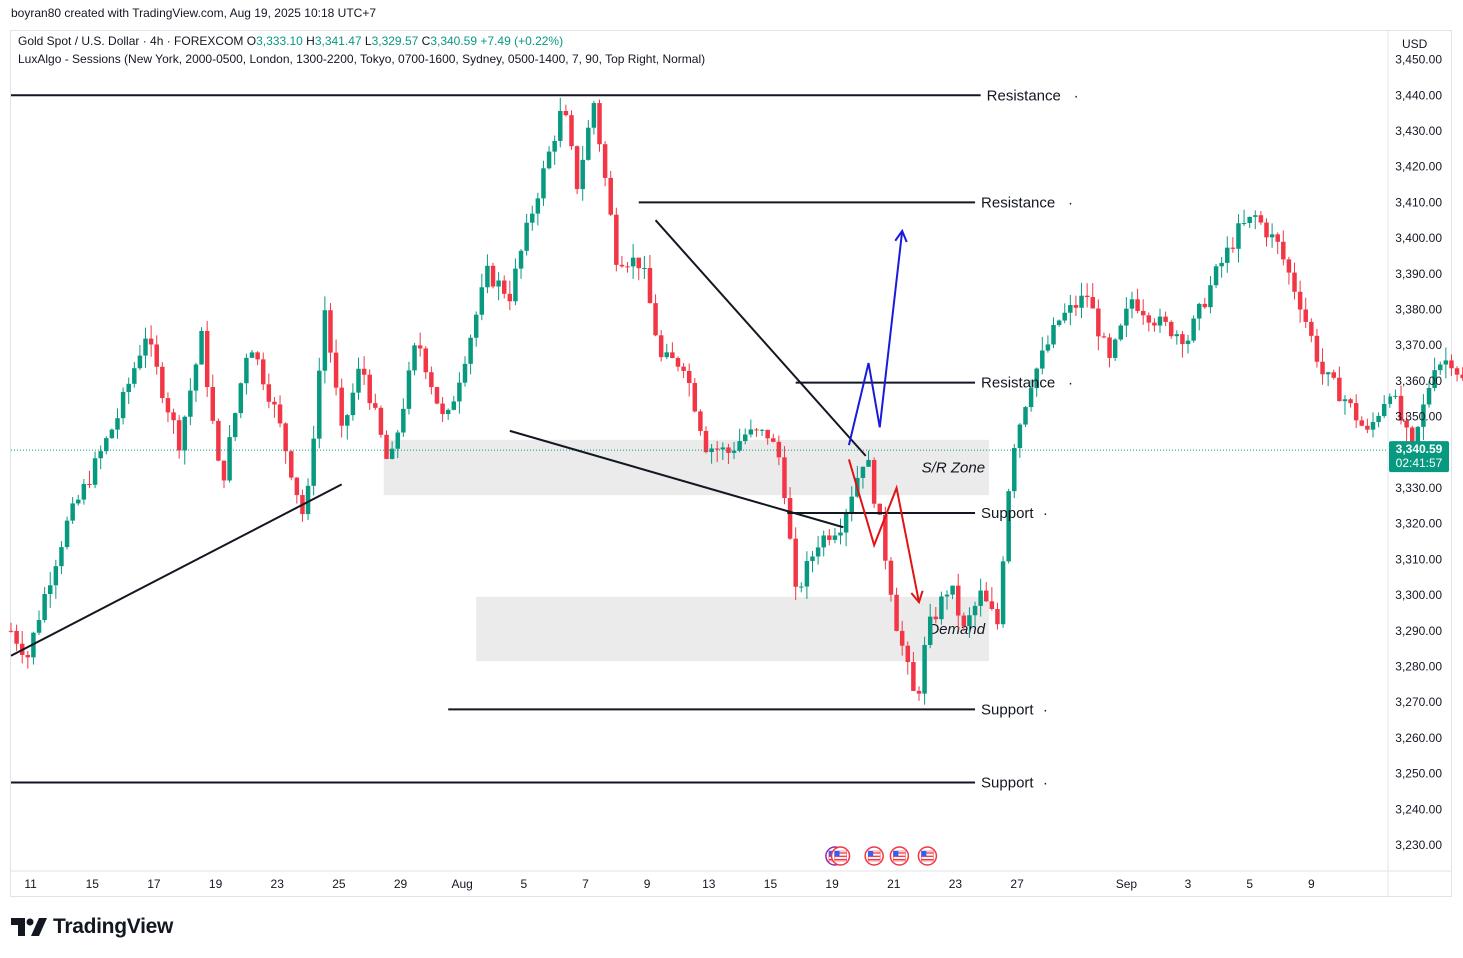  Describe the element at coordinates (1418, 238) in the screenshot. I see `price-tick-label: 3,400.00` at that location.